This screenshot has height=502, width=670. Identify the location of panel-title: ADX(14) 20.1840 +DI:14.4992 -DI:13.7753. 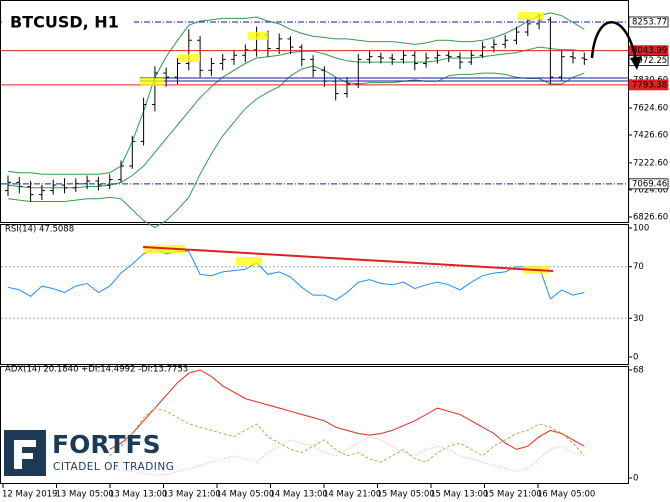
(96, 370).